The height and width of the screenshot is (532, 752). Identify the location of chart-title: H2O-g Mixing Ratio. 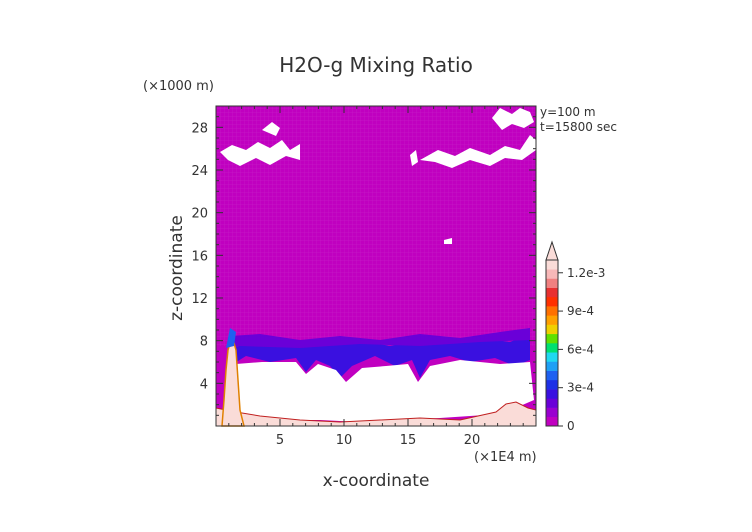
(376, 65).